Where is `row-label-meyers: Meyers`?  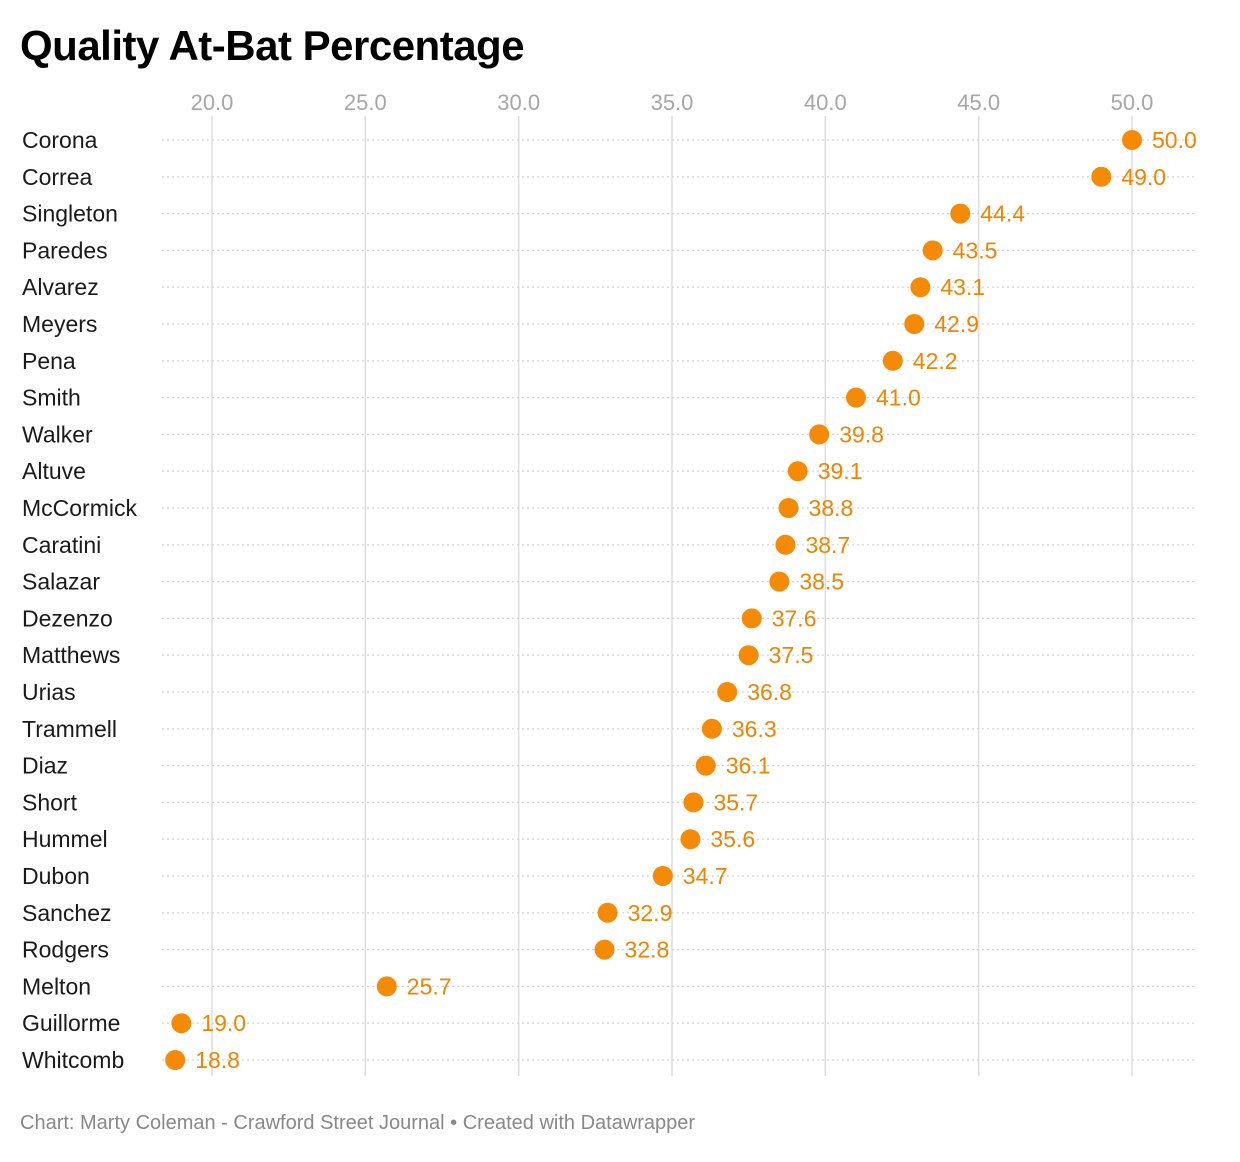 row-label-meyers: Meyers is located at coordinates (59, 324).